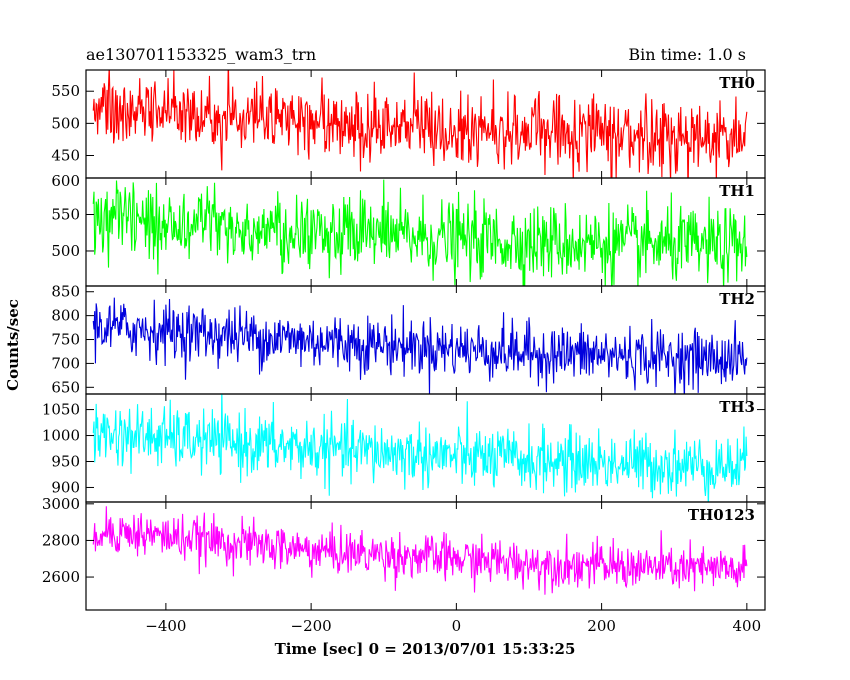 The image size is (850, 680). I want to click on panel-label: TH1, so click(737, 191).